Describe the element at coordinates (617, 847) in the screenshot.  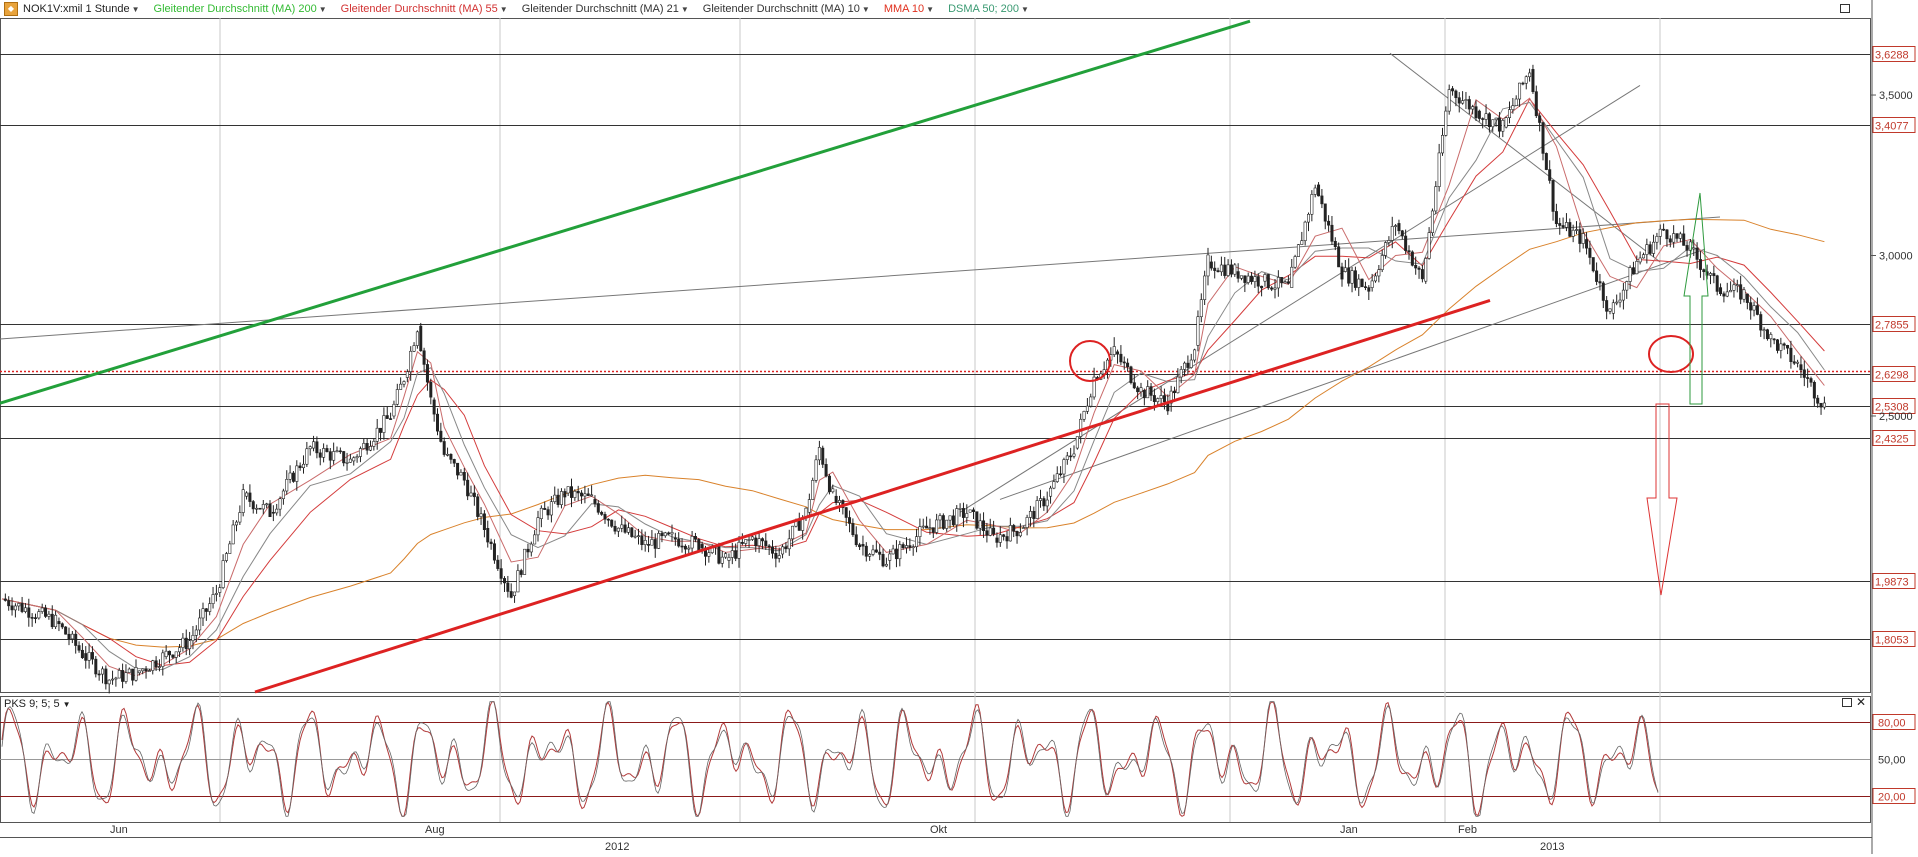
I see `year-label: 2012` at that location.